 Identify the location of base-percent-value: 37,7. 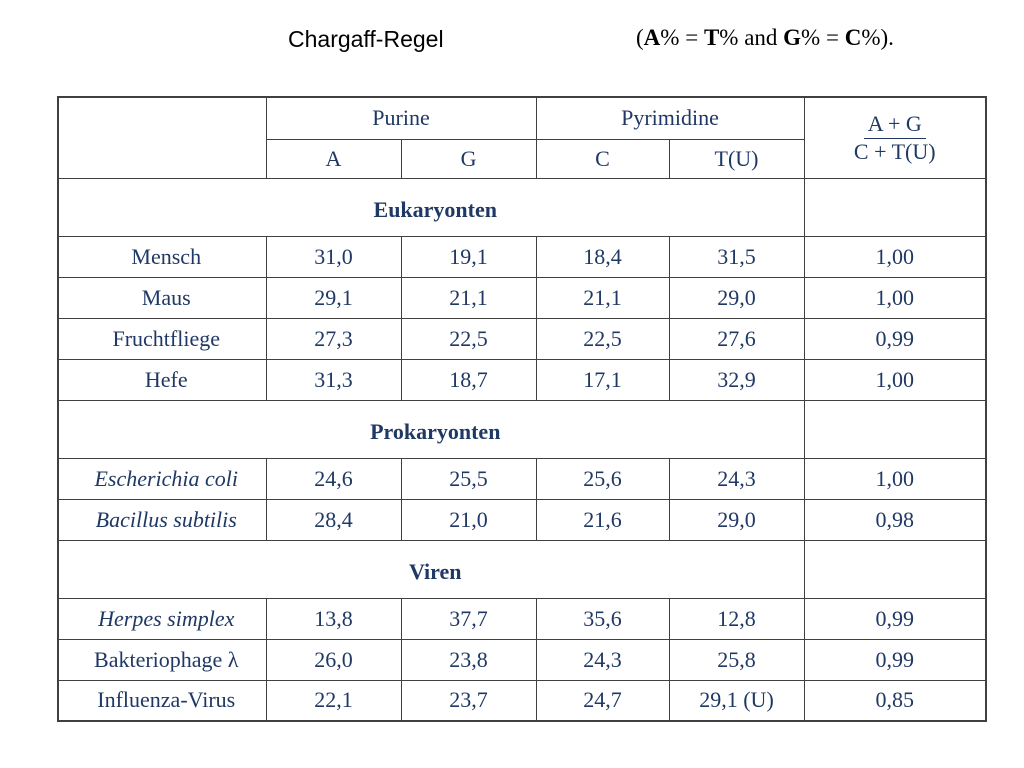
(468, 618).